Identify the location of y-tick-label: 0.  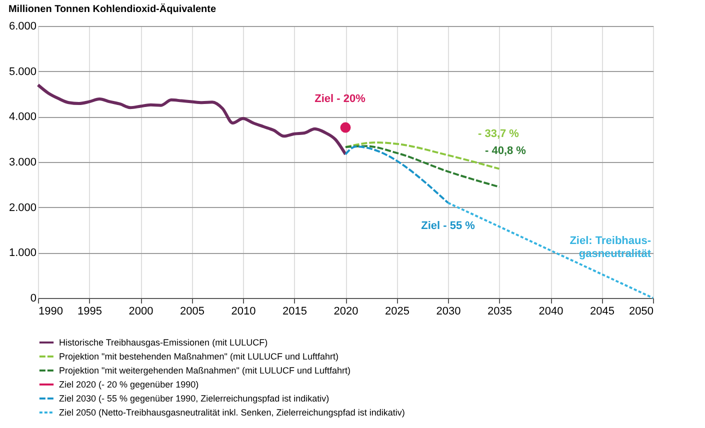
(33, 298).